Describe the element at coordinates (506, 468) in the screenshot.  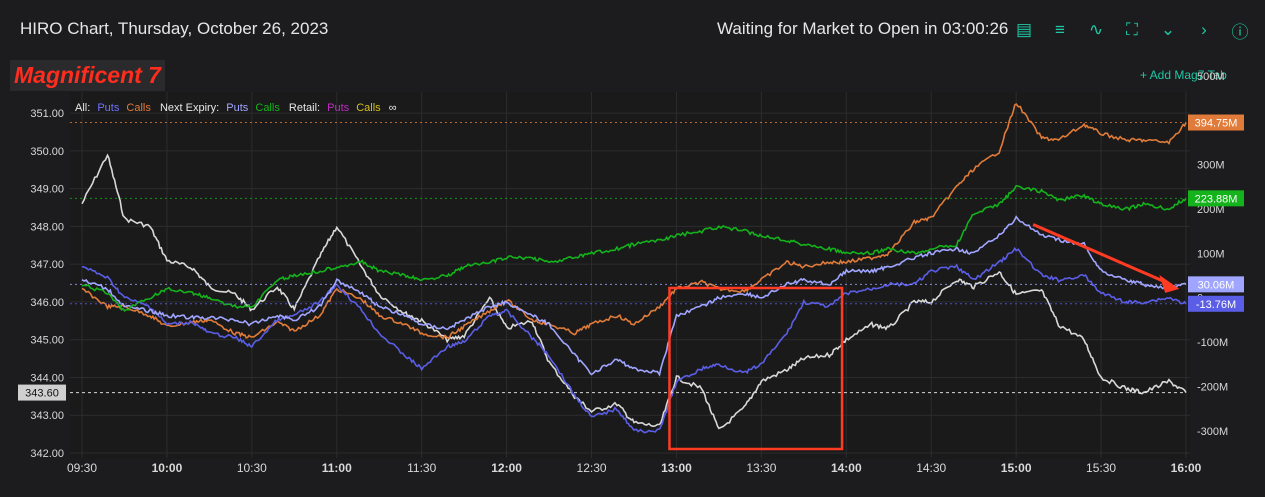
I see `x-tick-label: 12:00` at that location.